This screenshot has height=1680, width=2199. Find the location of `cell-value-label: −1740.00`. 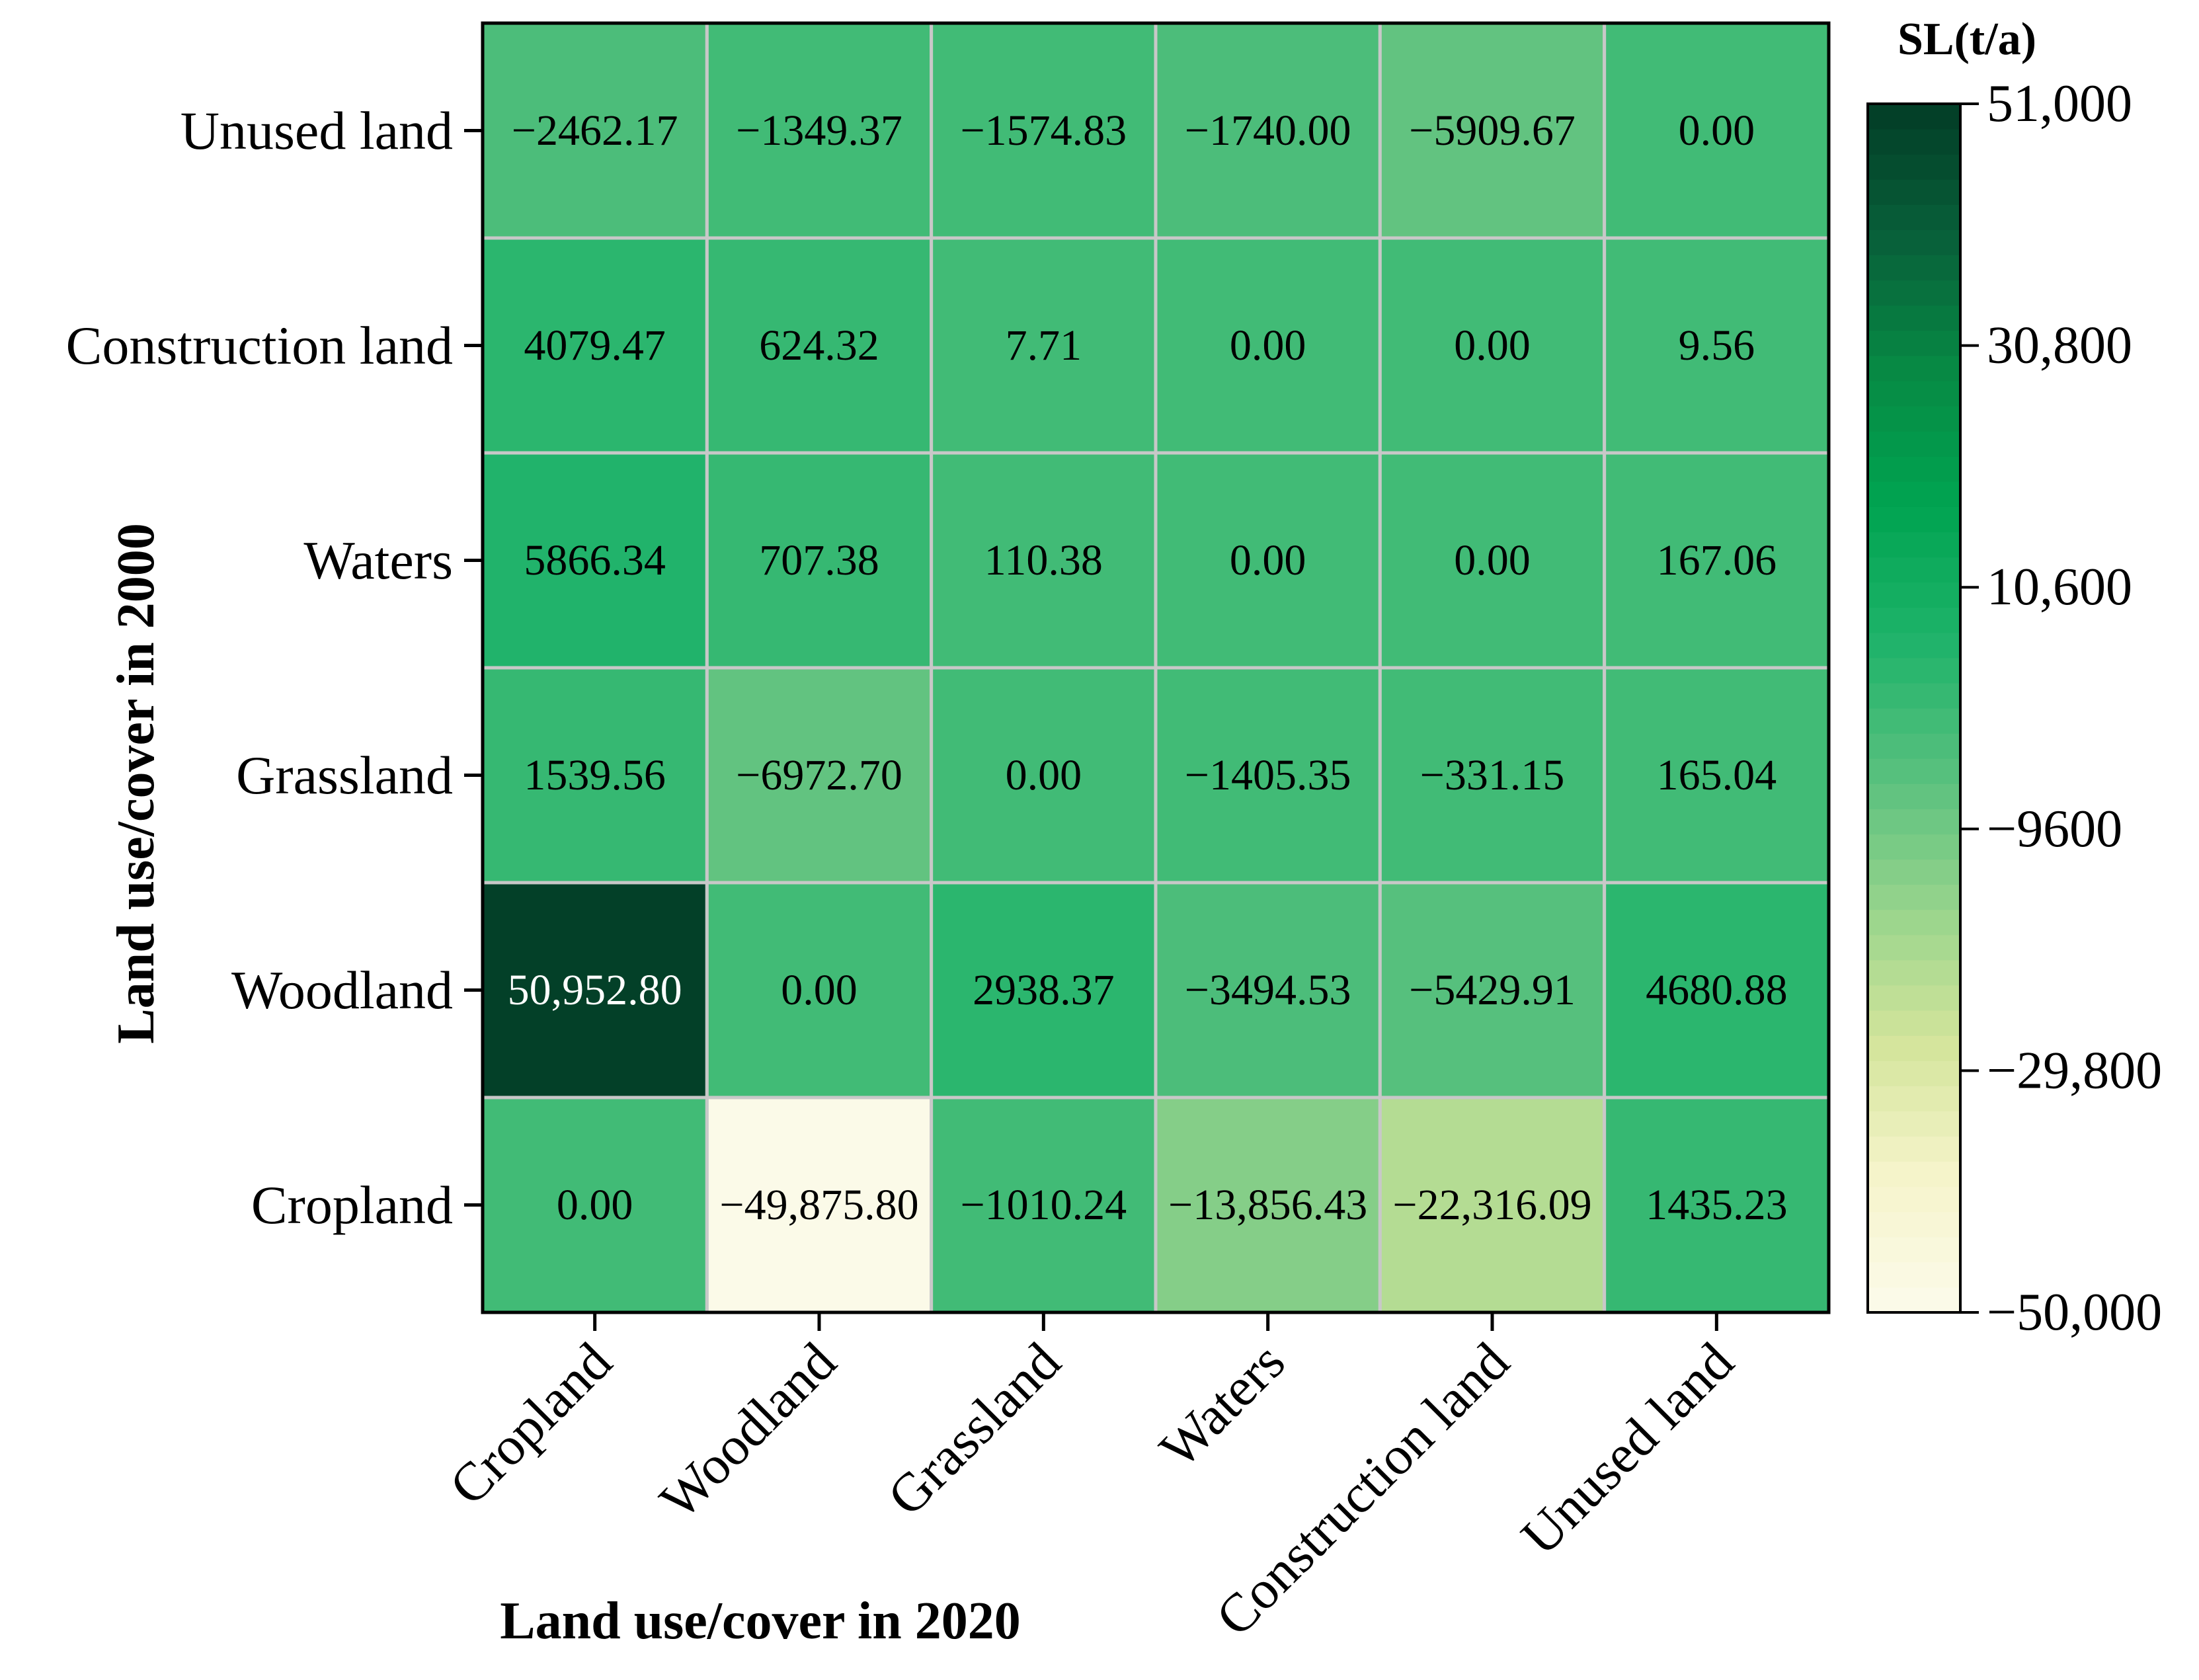

cell-value-label: −1740.00 is located at coordinates (1268, 130).